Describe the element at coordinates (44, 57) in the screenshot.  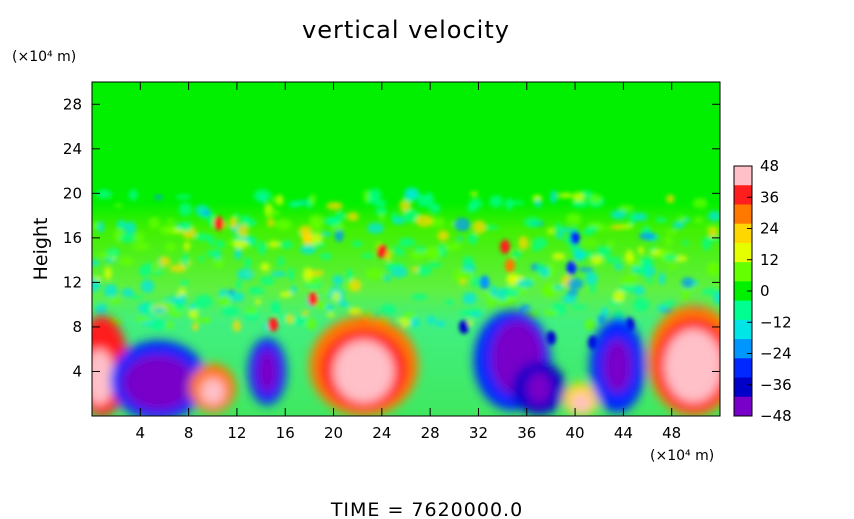
I see `y-axis-unit: (×10⁴ m)` at that location.